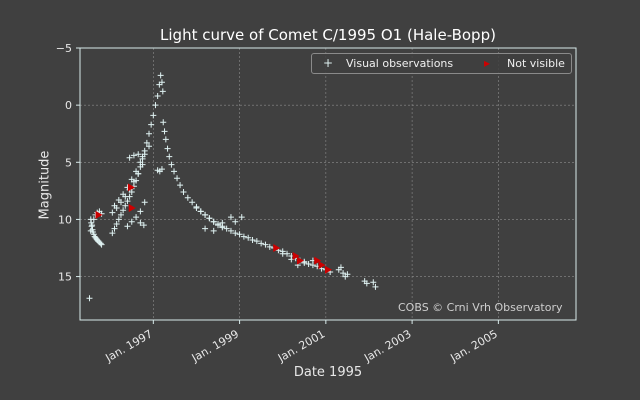  I want to click on y-axis-label: Magnitude, so click(45, 185).